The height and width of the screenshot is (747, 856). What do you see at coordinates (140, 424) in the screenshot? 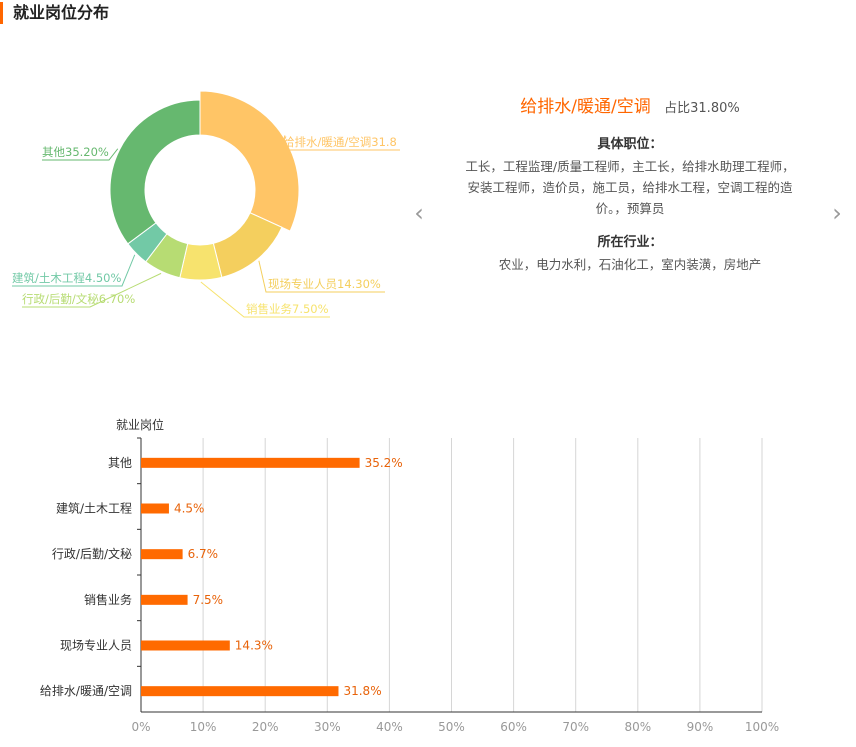
I see `bar-y-axis-title: 就业岗位` at bounding box center [140, 424].